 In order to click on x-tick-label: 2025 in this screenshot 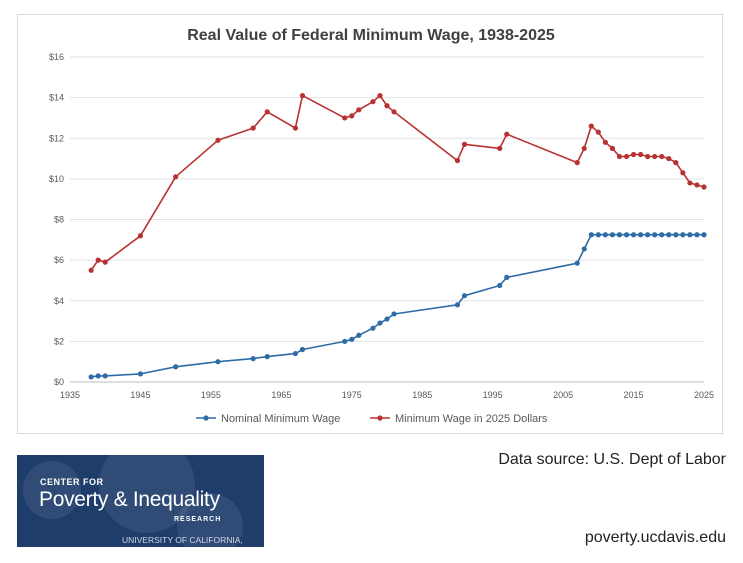, I will do `click(704, 395)`.